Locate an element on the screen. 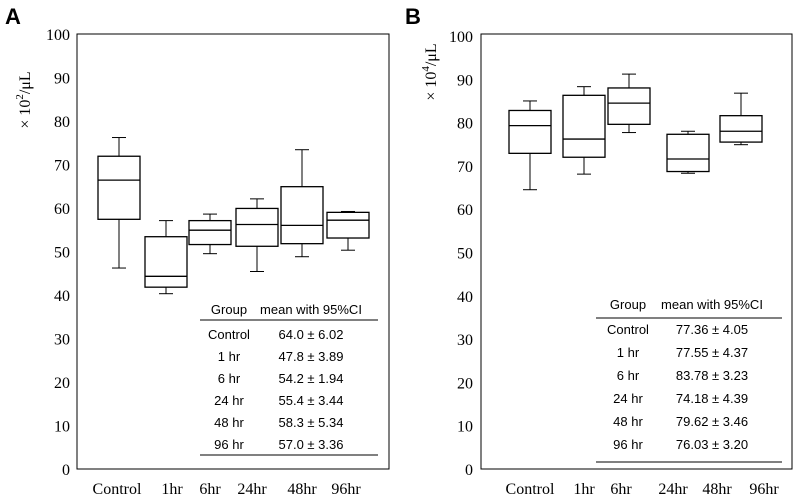 This screenshot has height=495, width=799. panel-b-x-tick-label: 1hr is located at coordinates (584, 488).